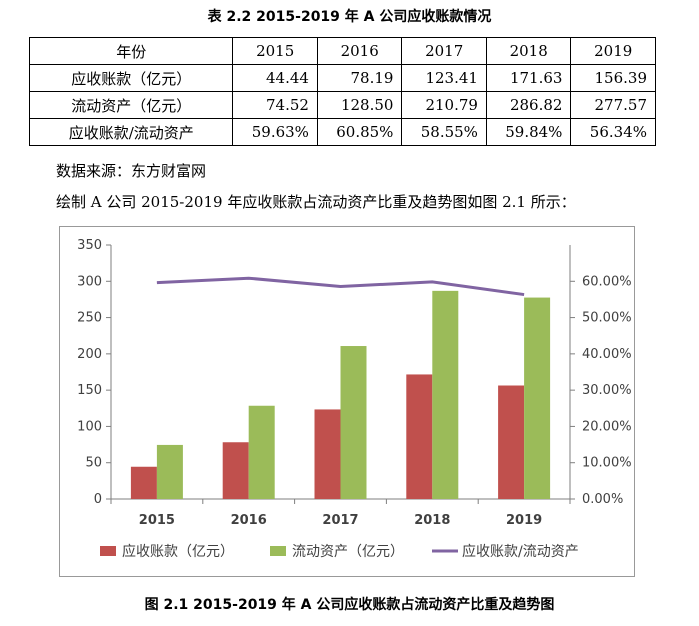  Describe the element at coordinates (359, 51) in the screenshot. I see `table-header-cell: 2016` at that location.